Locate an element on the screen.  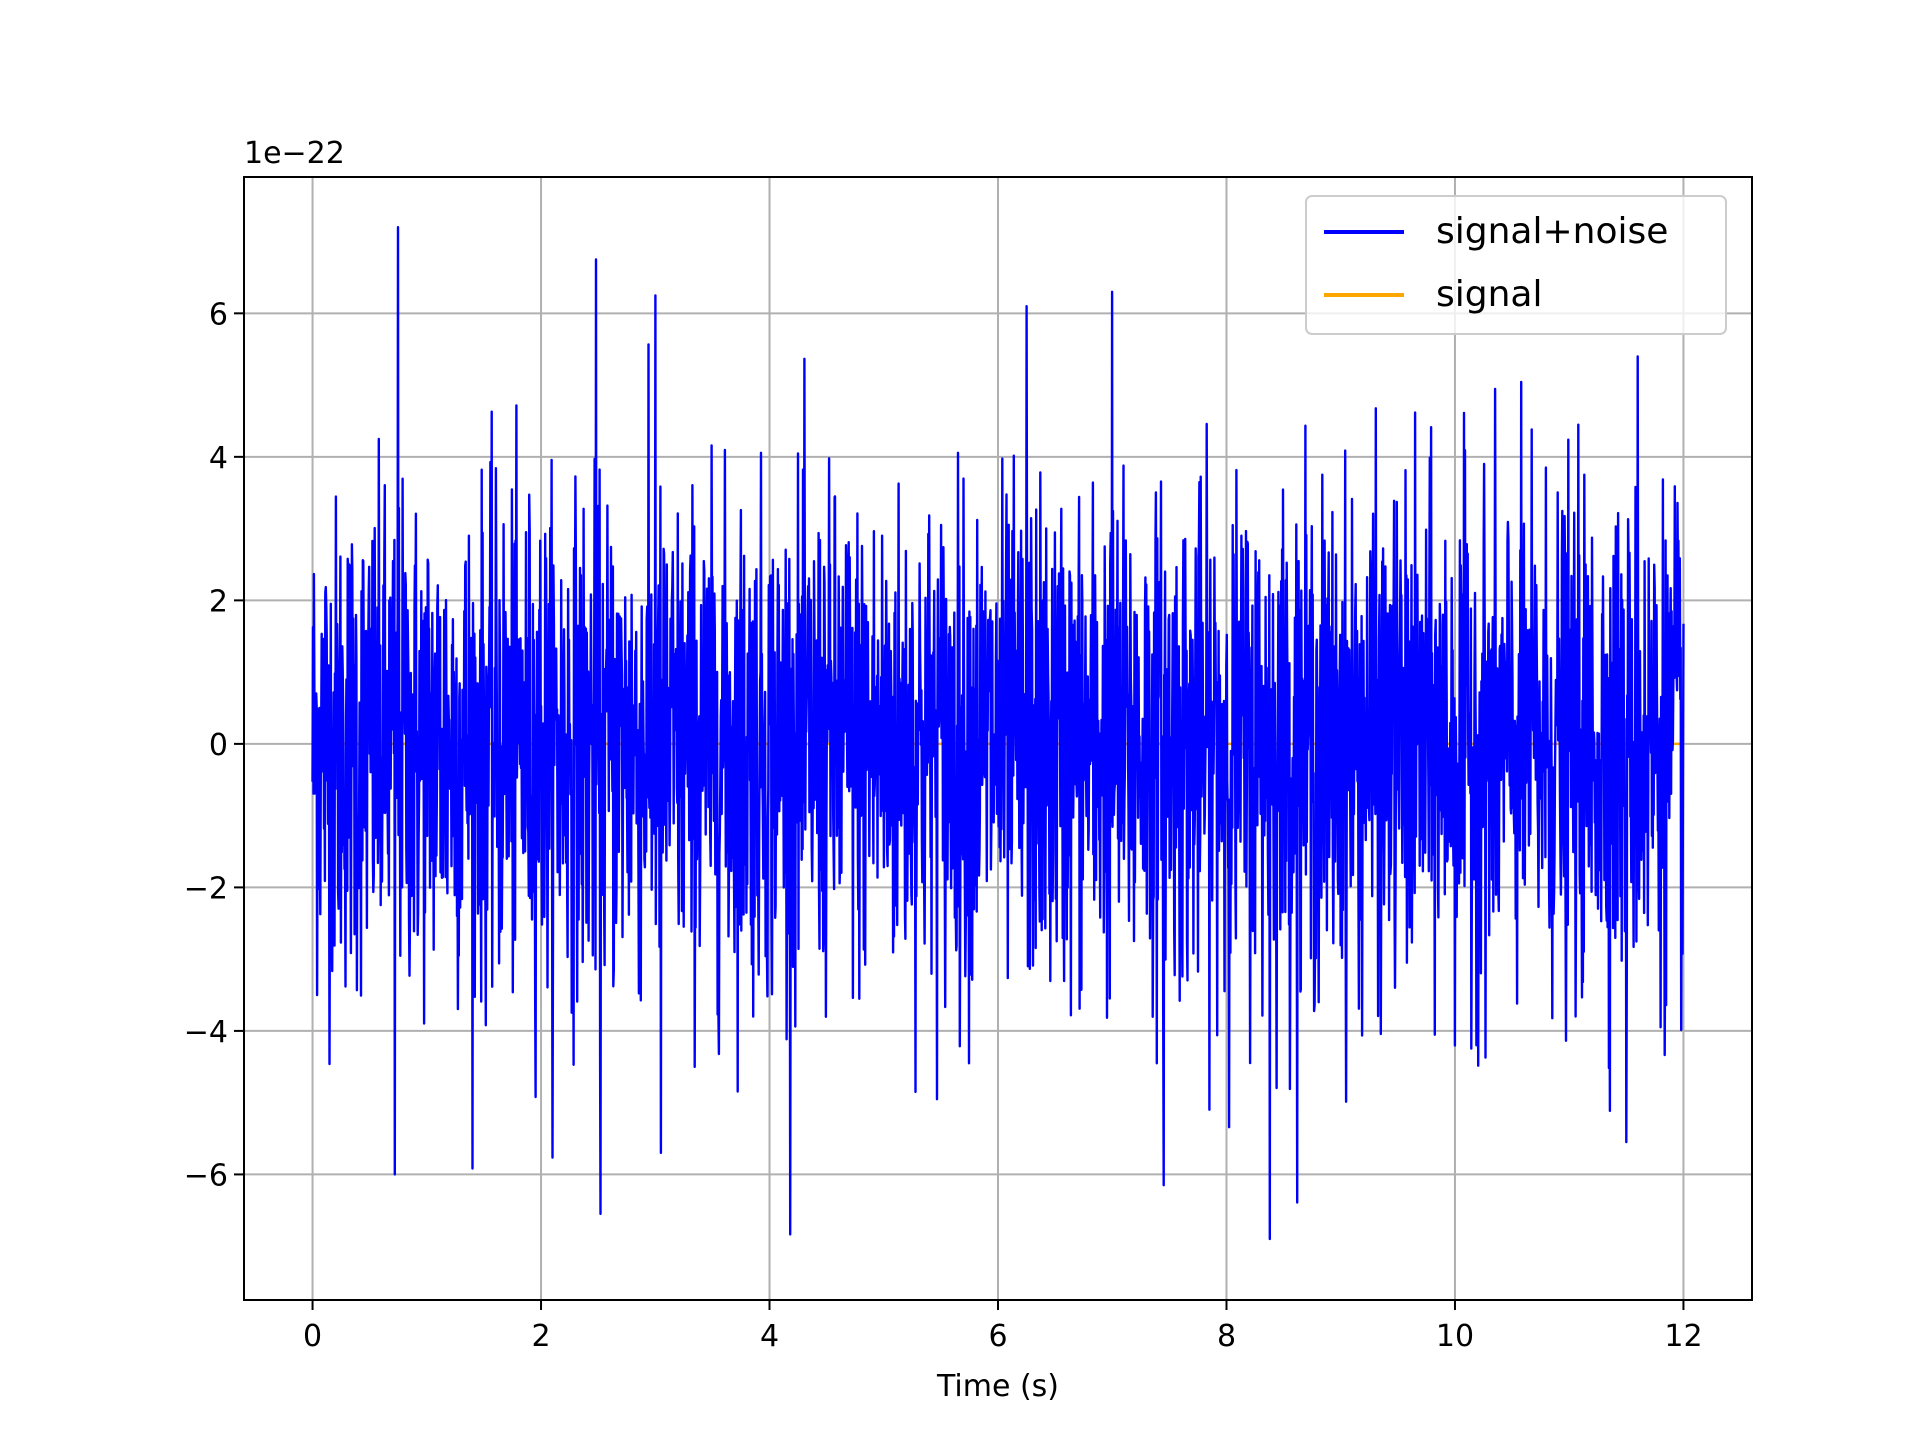
y-tick-label: 0 is located at coordinates (218, 745).